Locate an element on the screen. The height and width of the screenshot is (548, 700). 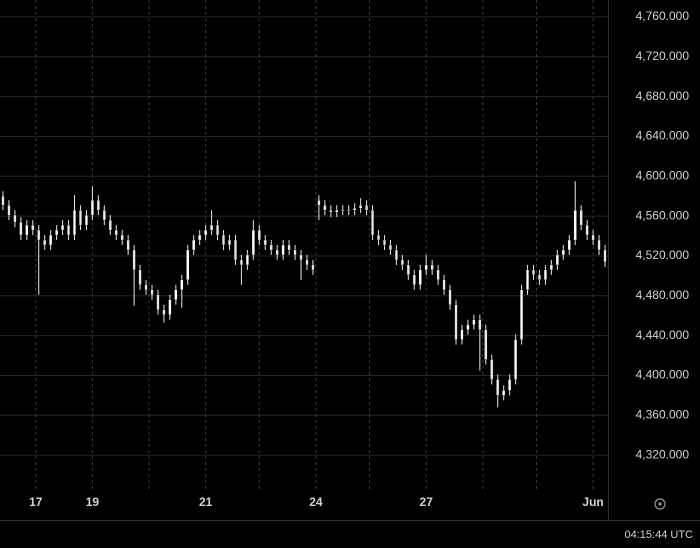
settings-icon is located at coordinates (660, 504).